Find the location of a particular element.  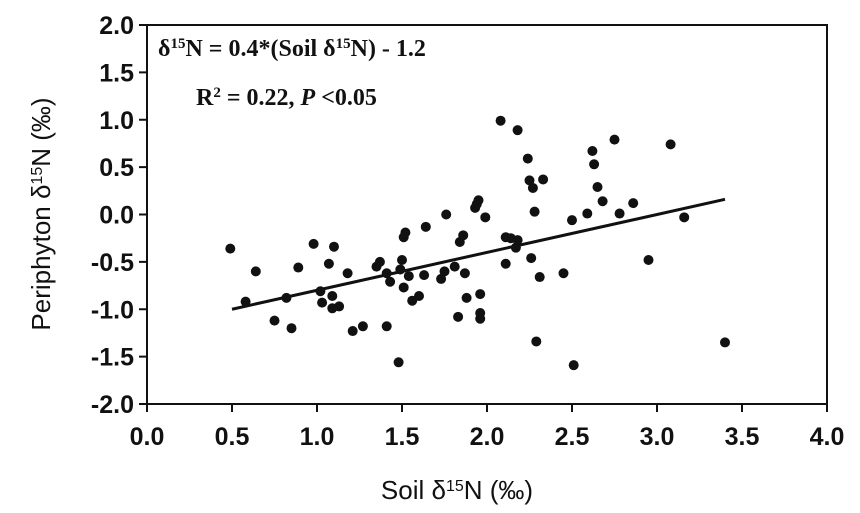

y-tick-label: -2.0 is located at coordinates (112, 405).